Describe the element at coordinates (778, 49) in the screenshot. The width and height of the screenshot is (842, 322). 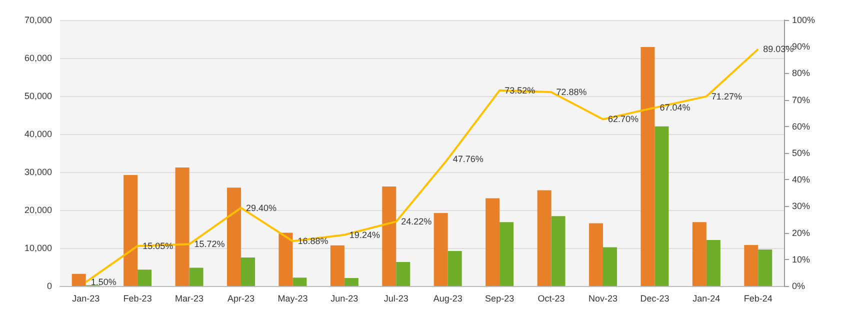
I see `data-label: 89.03%` at that location.